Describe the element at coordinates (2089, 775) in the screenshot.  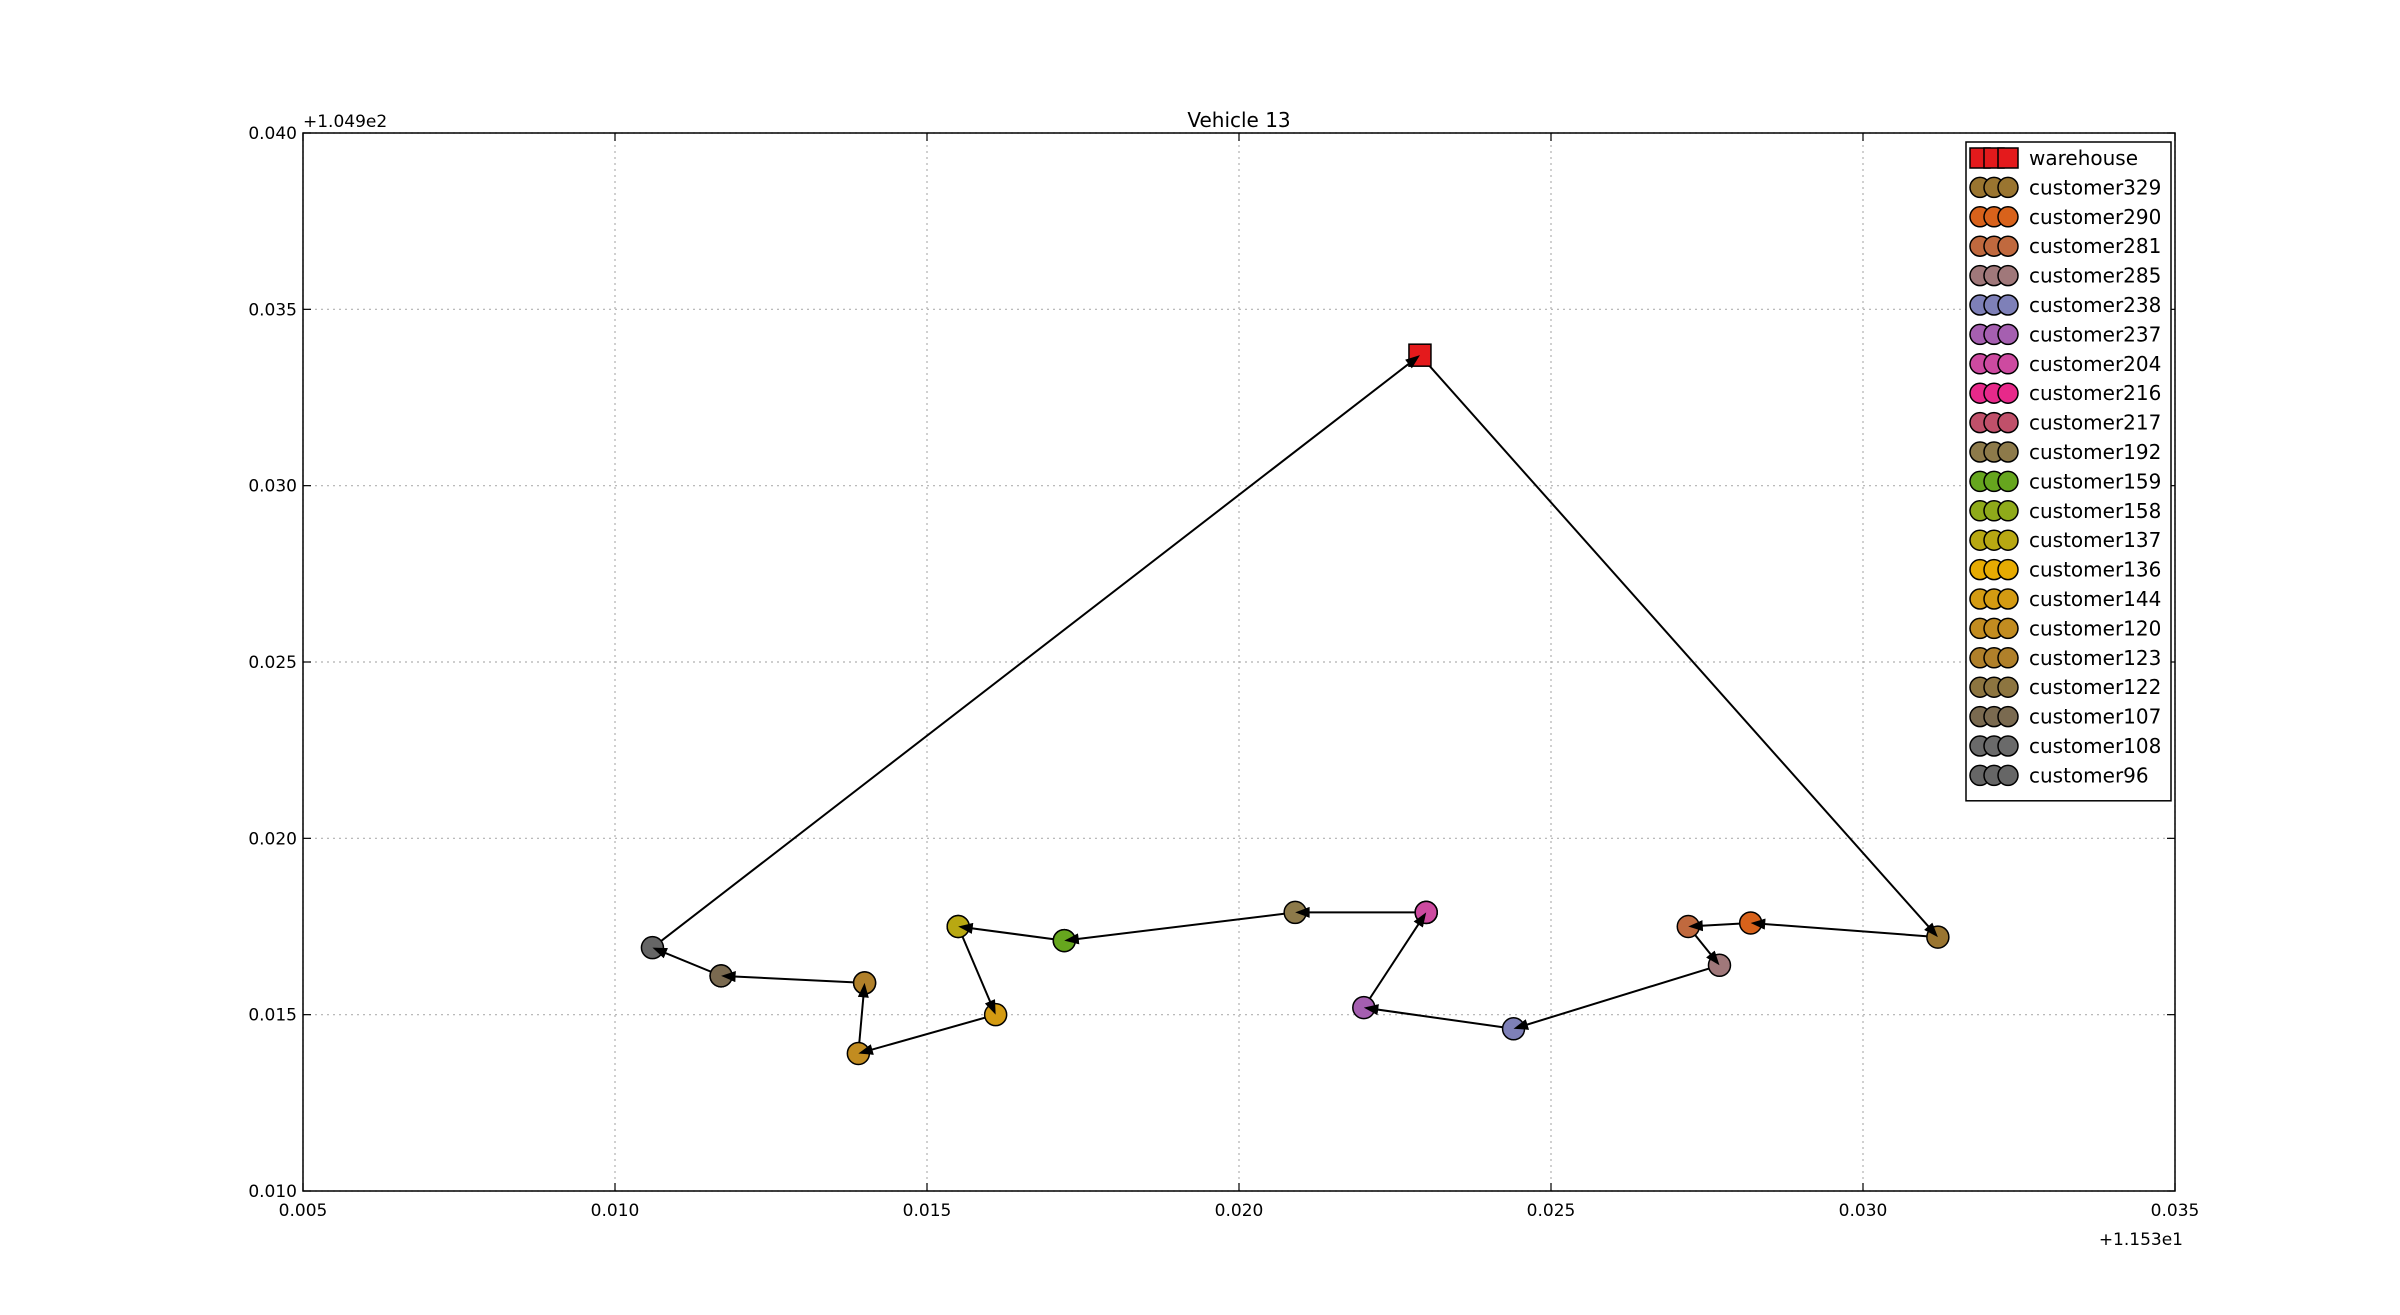
I see `legend-label: customer96` at that location.